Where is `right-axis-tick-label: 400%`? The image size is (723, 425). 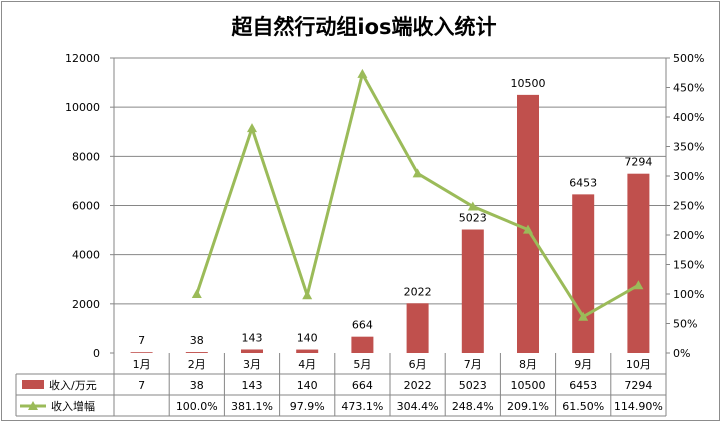
right-axis-tick-label: 400% is located at coordinates (688, 117).